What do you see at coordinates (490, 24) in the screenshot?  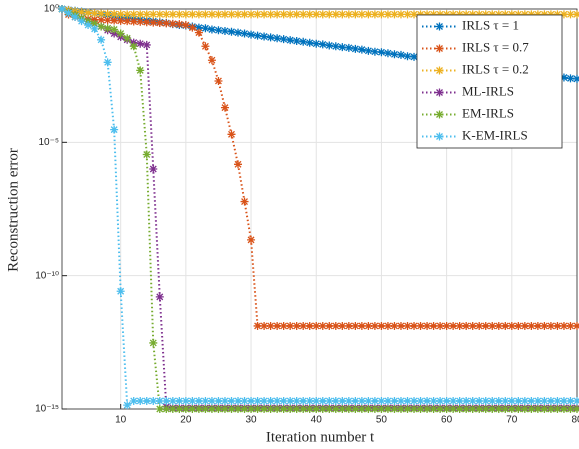 I see `legend-label: IRLS τ = 1` at bounding box center [490, 24].